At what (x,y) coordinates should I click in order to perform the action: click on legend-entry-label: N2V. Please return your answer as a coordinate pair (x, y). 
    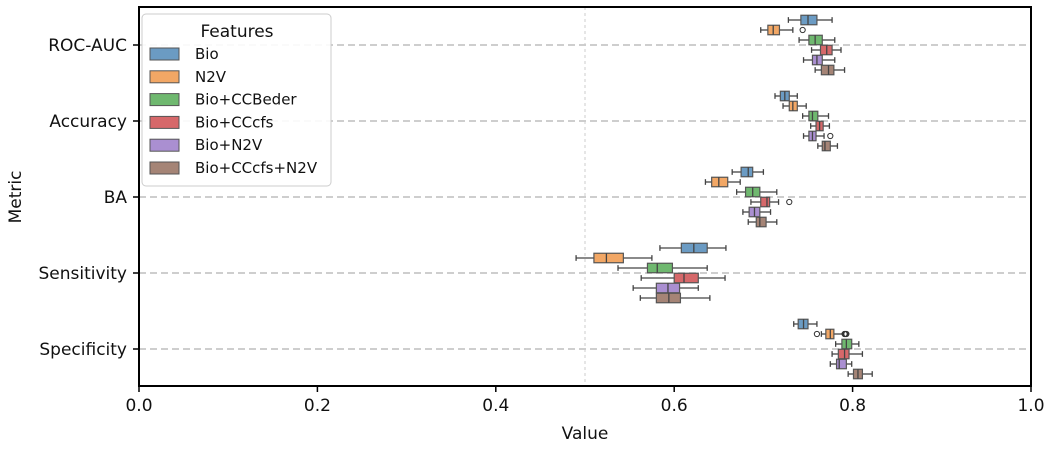
    Looking at the image, I should click on (211, 77).